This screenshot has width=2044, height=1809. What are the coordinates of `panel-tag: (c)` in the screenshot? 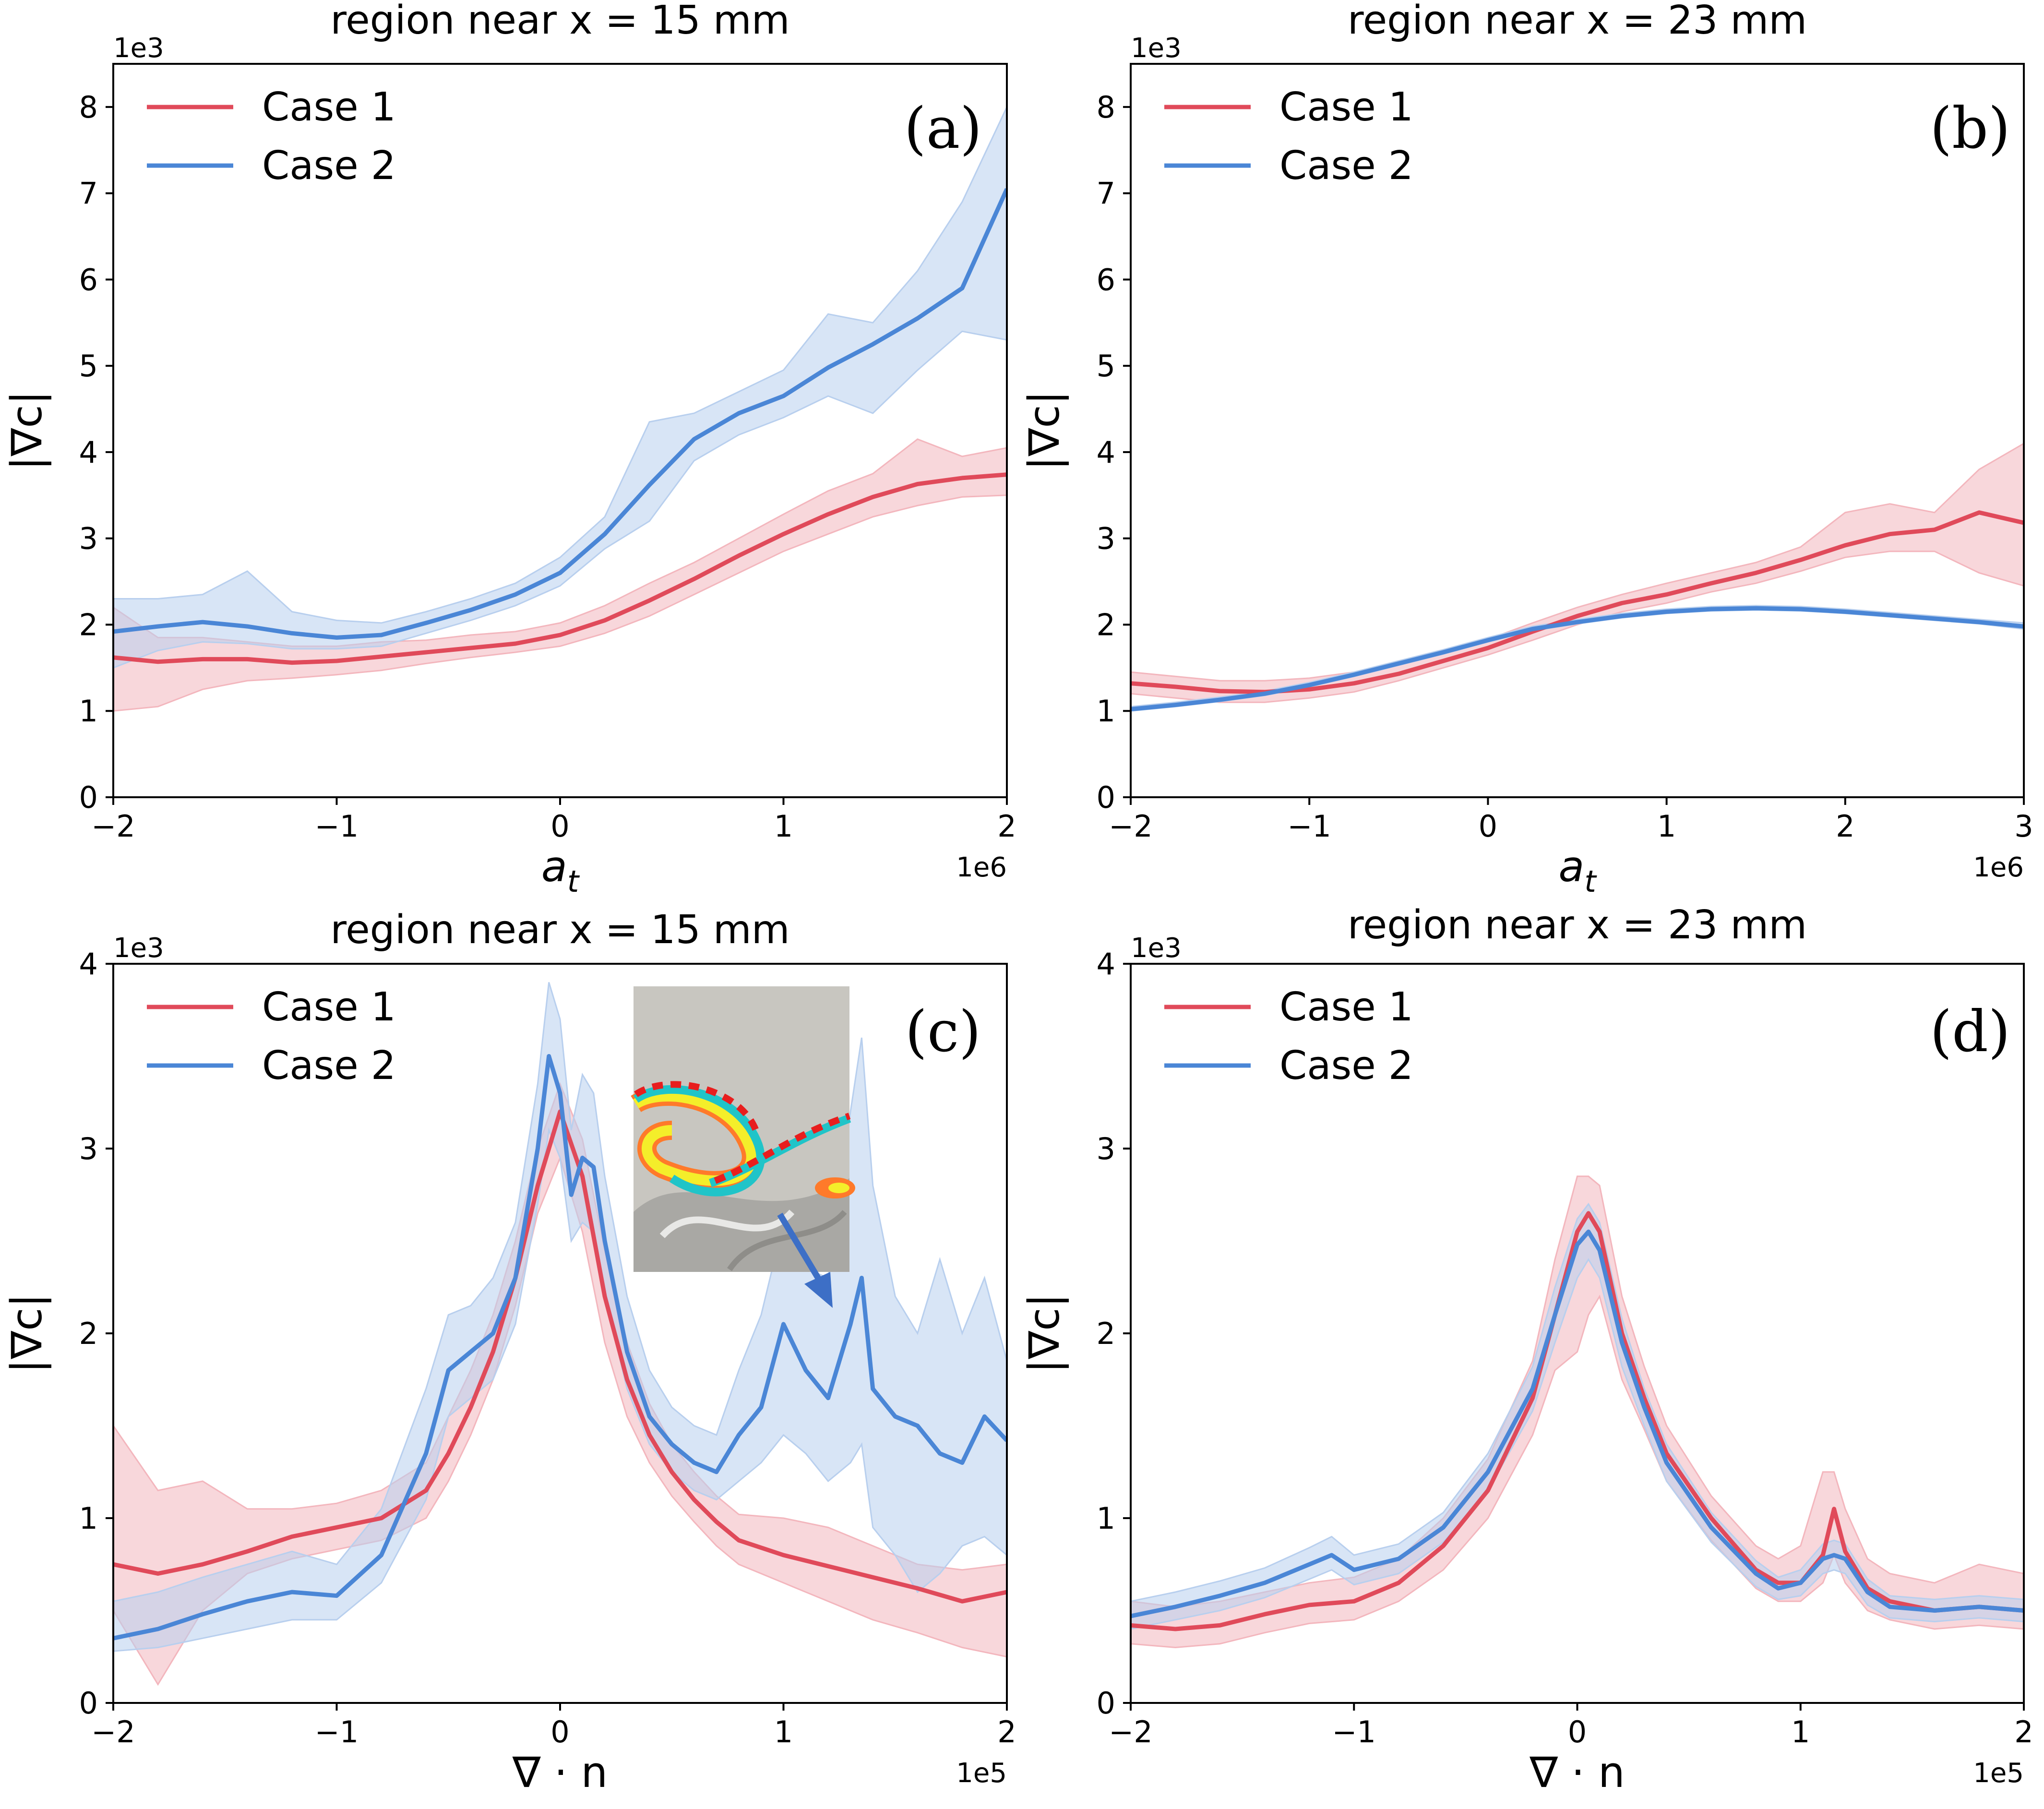 It's located at (943, 1031).